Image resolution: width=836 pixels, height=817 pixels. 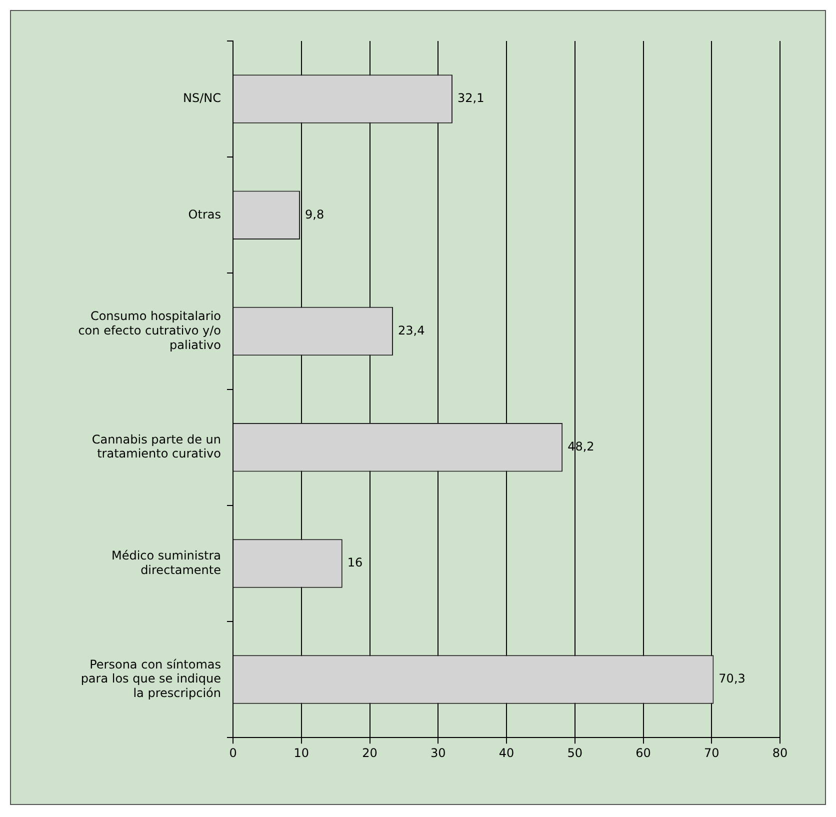 I want to click on data-label: 9,8, so click(x=314, y=214).